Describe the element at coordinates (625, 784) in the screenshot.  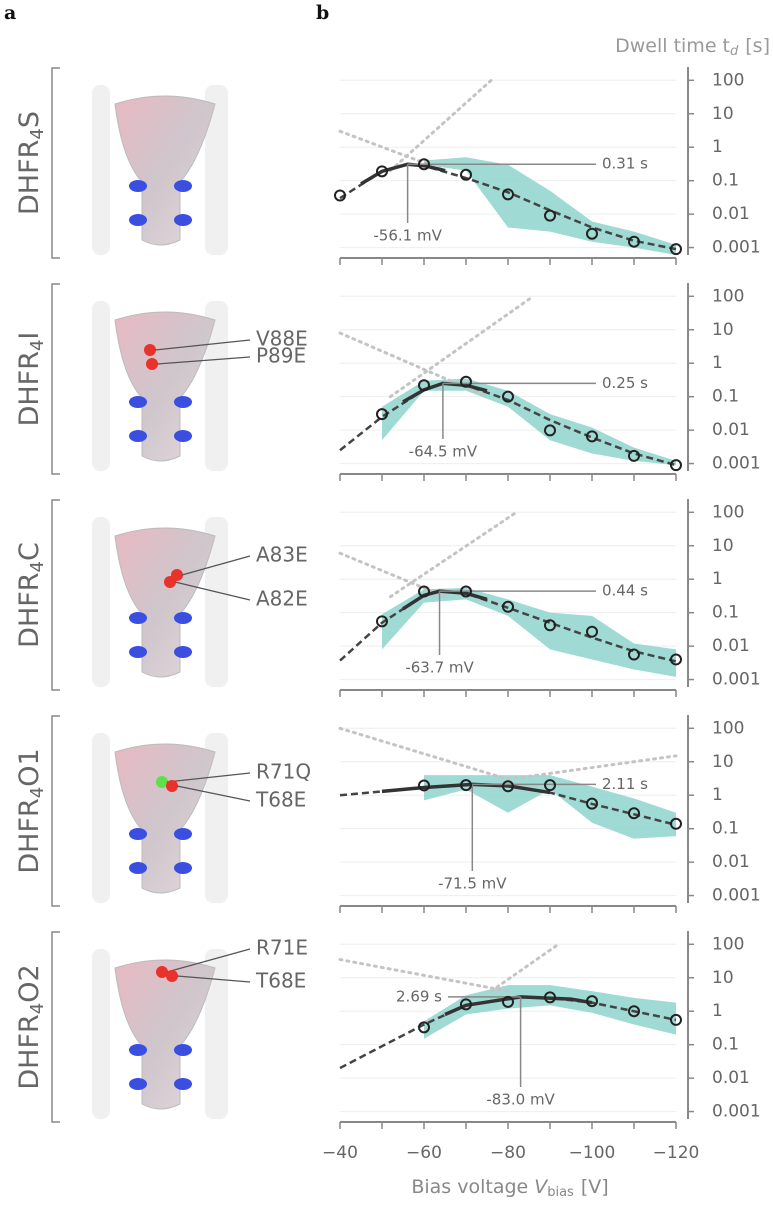
I see `peak-label: 2.11 s` at that location.